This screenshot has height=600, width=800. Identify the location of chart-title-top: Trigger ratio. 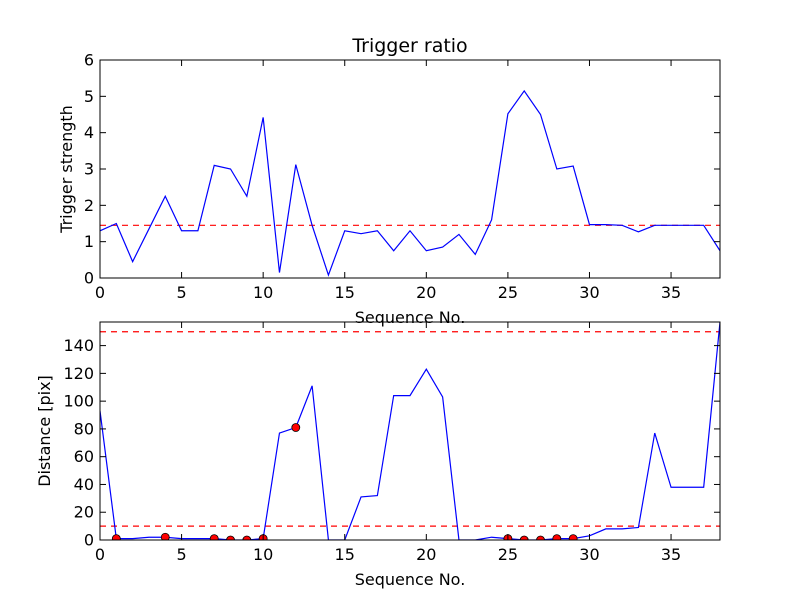
(409, 46).